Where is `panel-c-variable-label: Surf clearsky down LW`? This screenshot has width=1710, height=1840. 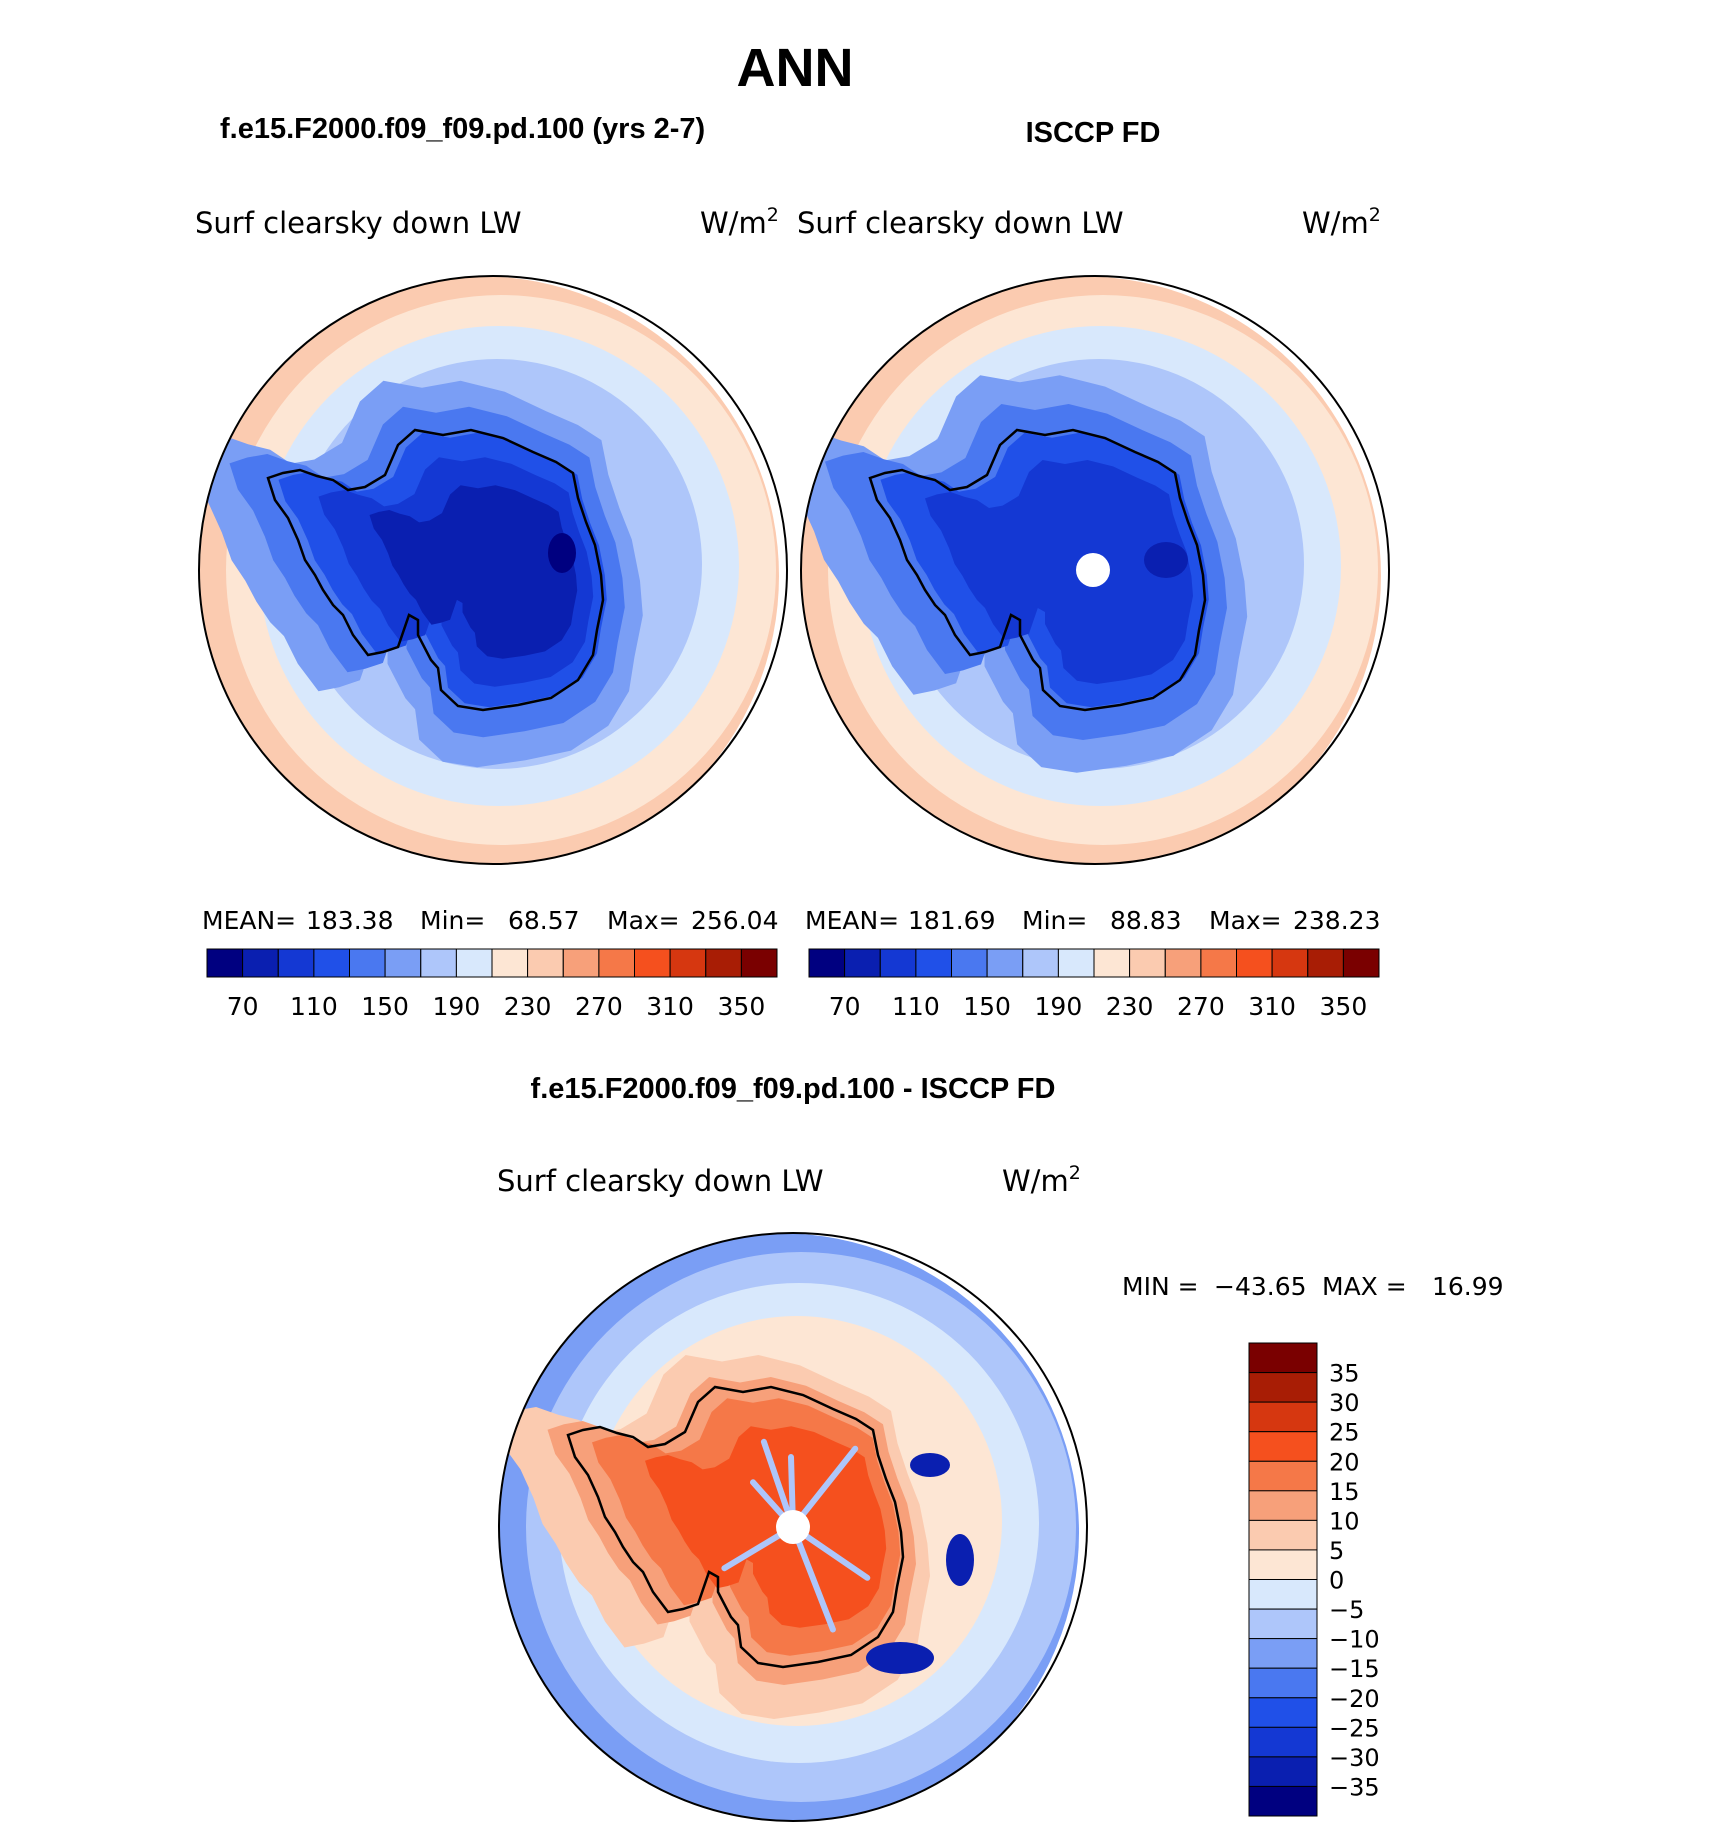 panel-c-variable-label: Surf clearsky down LW is located at coordinates (660, 1181).